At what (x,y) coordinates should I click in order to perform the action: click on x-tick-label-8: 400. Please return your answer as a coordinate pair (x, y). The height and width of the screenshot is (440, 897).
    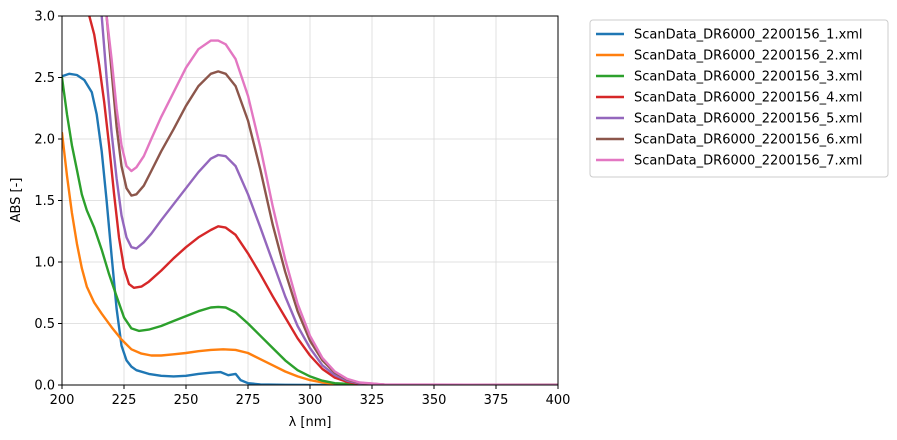
    Looking at the image, I should click on (558, 400).